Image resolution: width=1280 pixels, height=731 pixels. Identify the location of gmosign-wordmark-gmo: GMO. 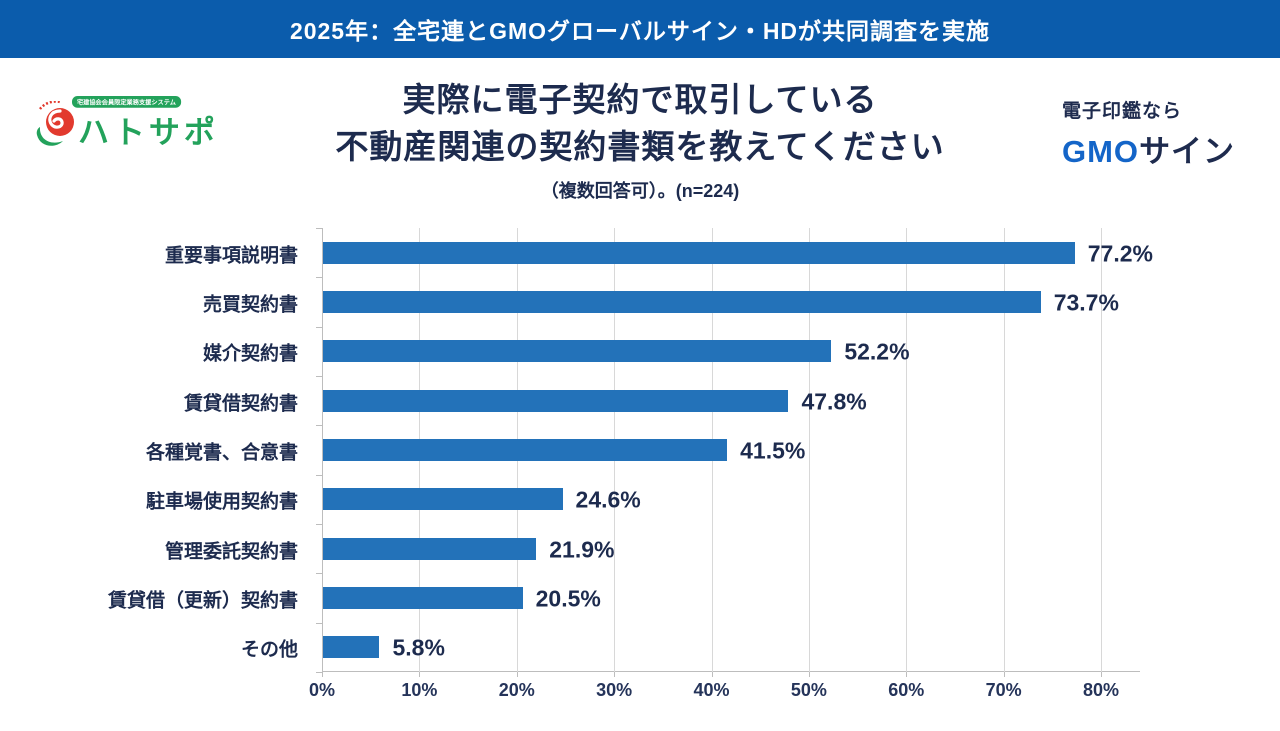
(1101, 151).